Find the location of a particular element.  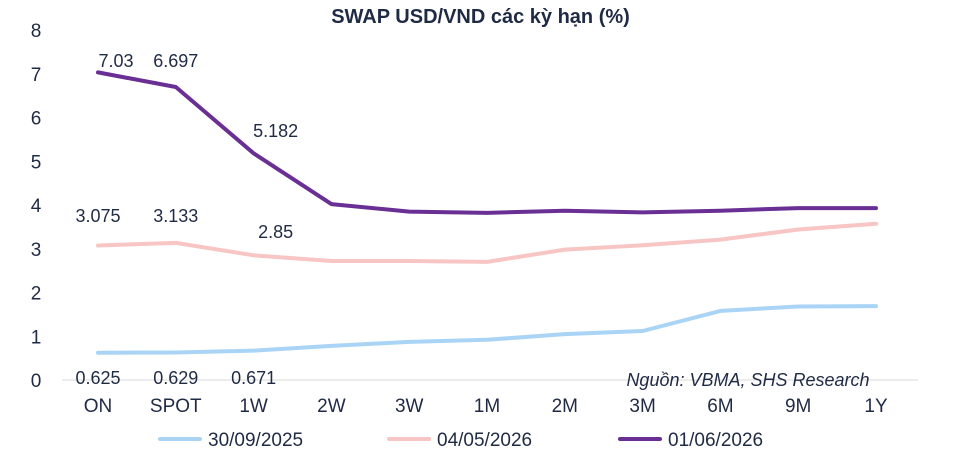

x-tick-label: 3W is located at coordinates (409, 406).